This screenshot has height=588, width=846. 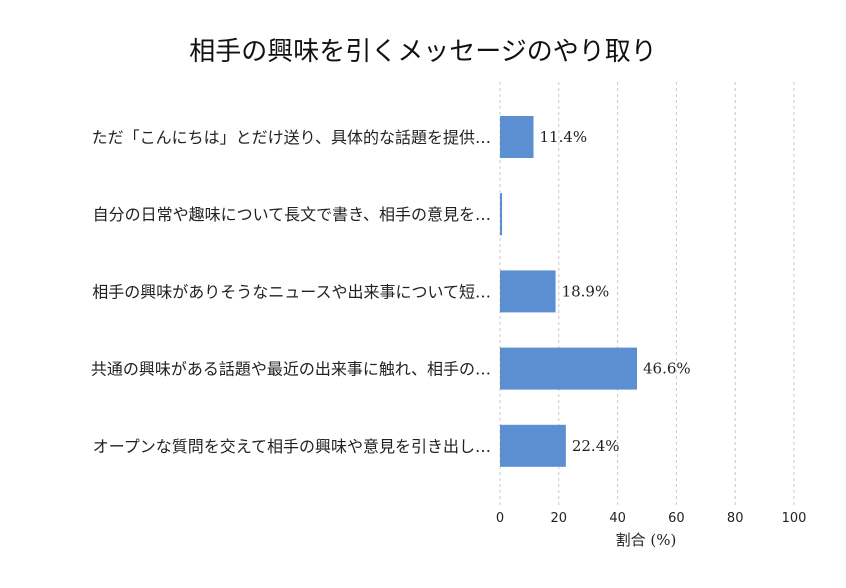 I want to click on value-label-3: 46.6%, so click(x=667, y=369).